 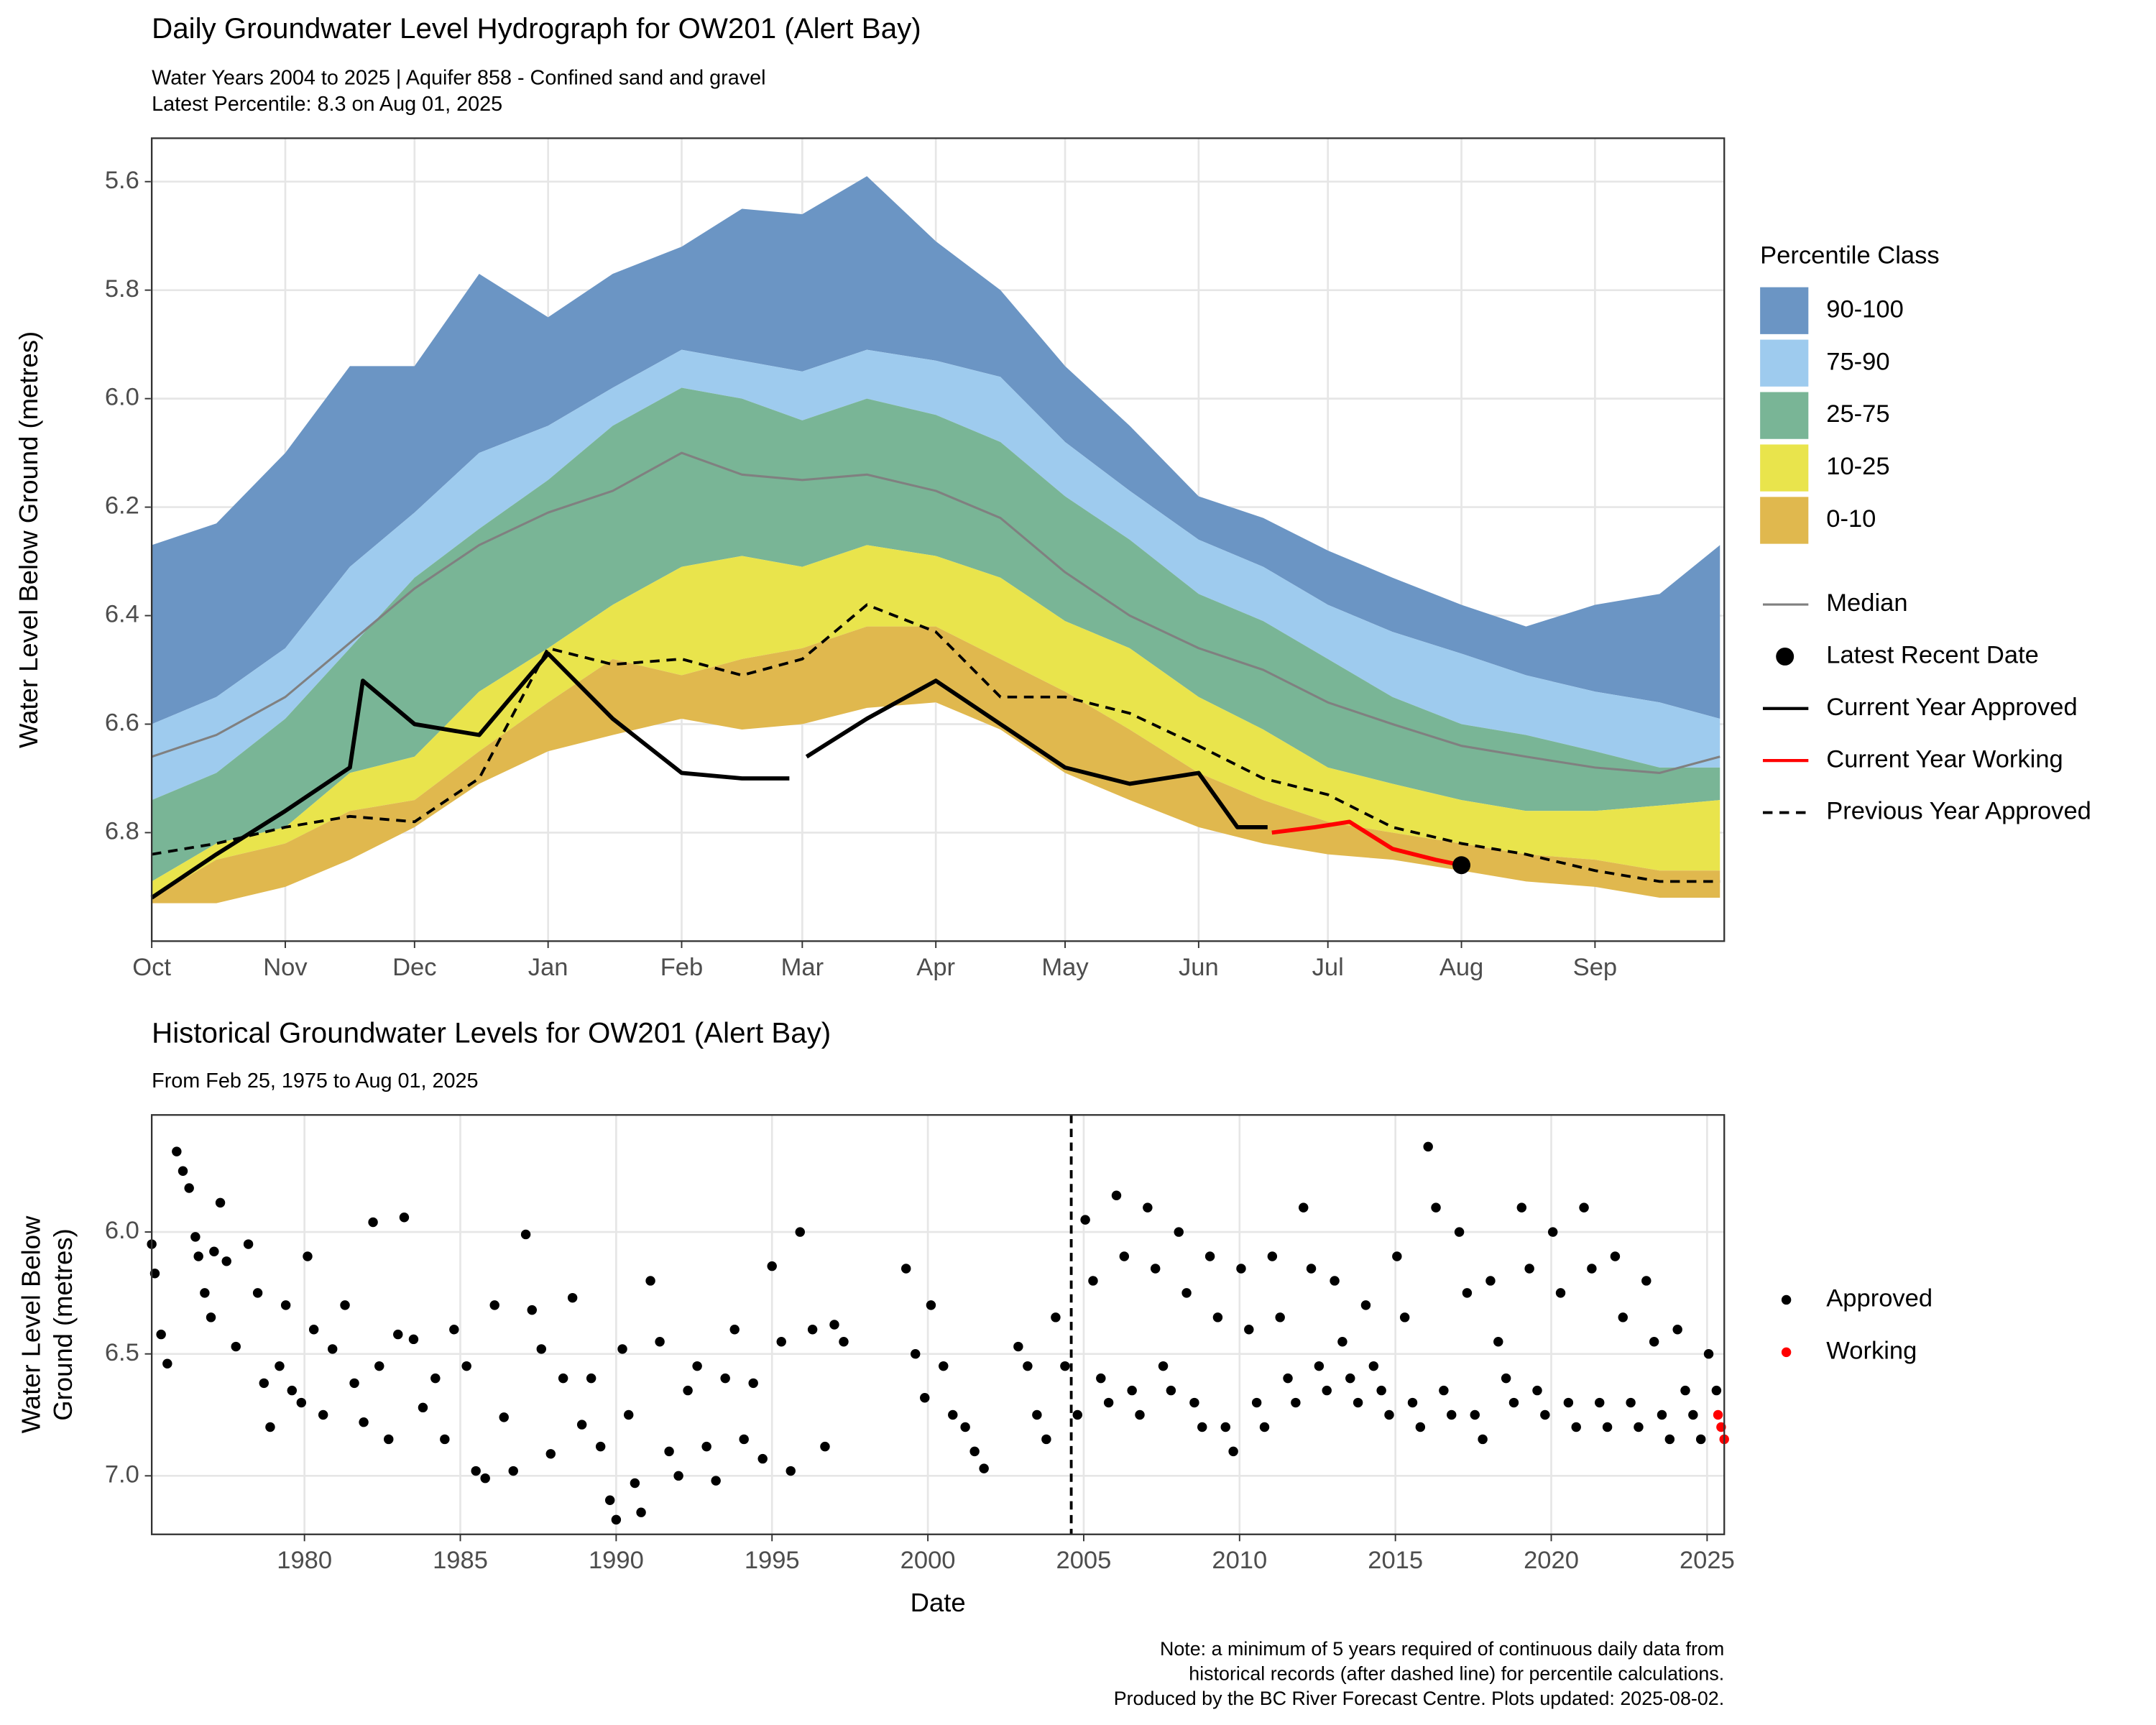 I want to click on chart-subtitle: From Feb 25, 1975 to Aug 01, 2025, so click(x=315, y=1081).